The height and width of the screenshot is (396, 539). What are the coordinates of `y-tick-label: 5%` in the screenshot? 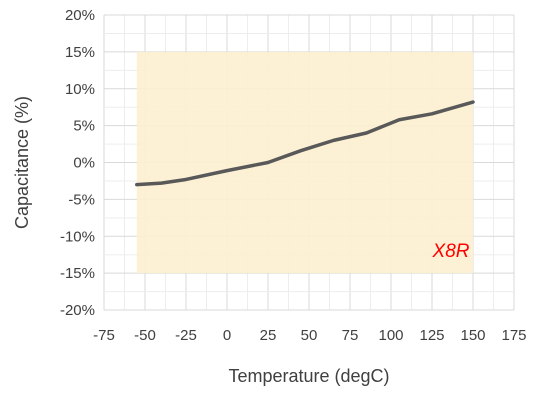 It's located at (84, 126).